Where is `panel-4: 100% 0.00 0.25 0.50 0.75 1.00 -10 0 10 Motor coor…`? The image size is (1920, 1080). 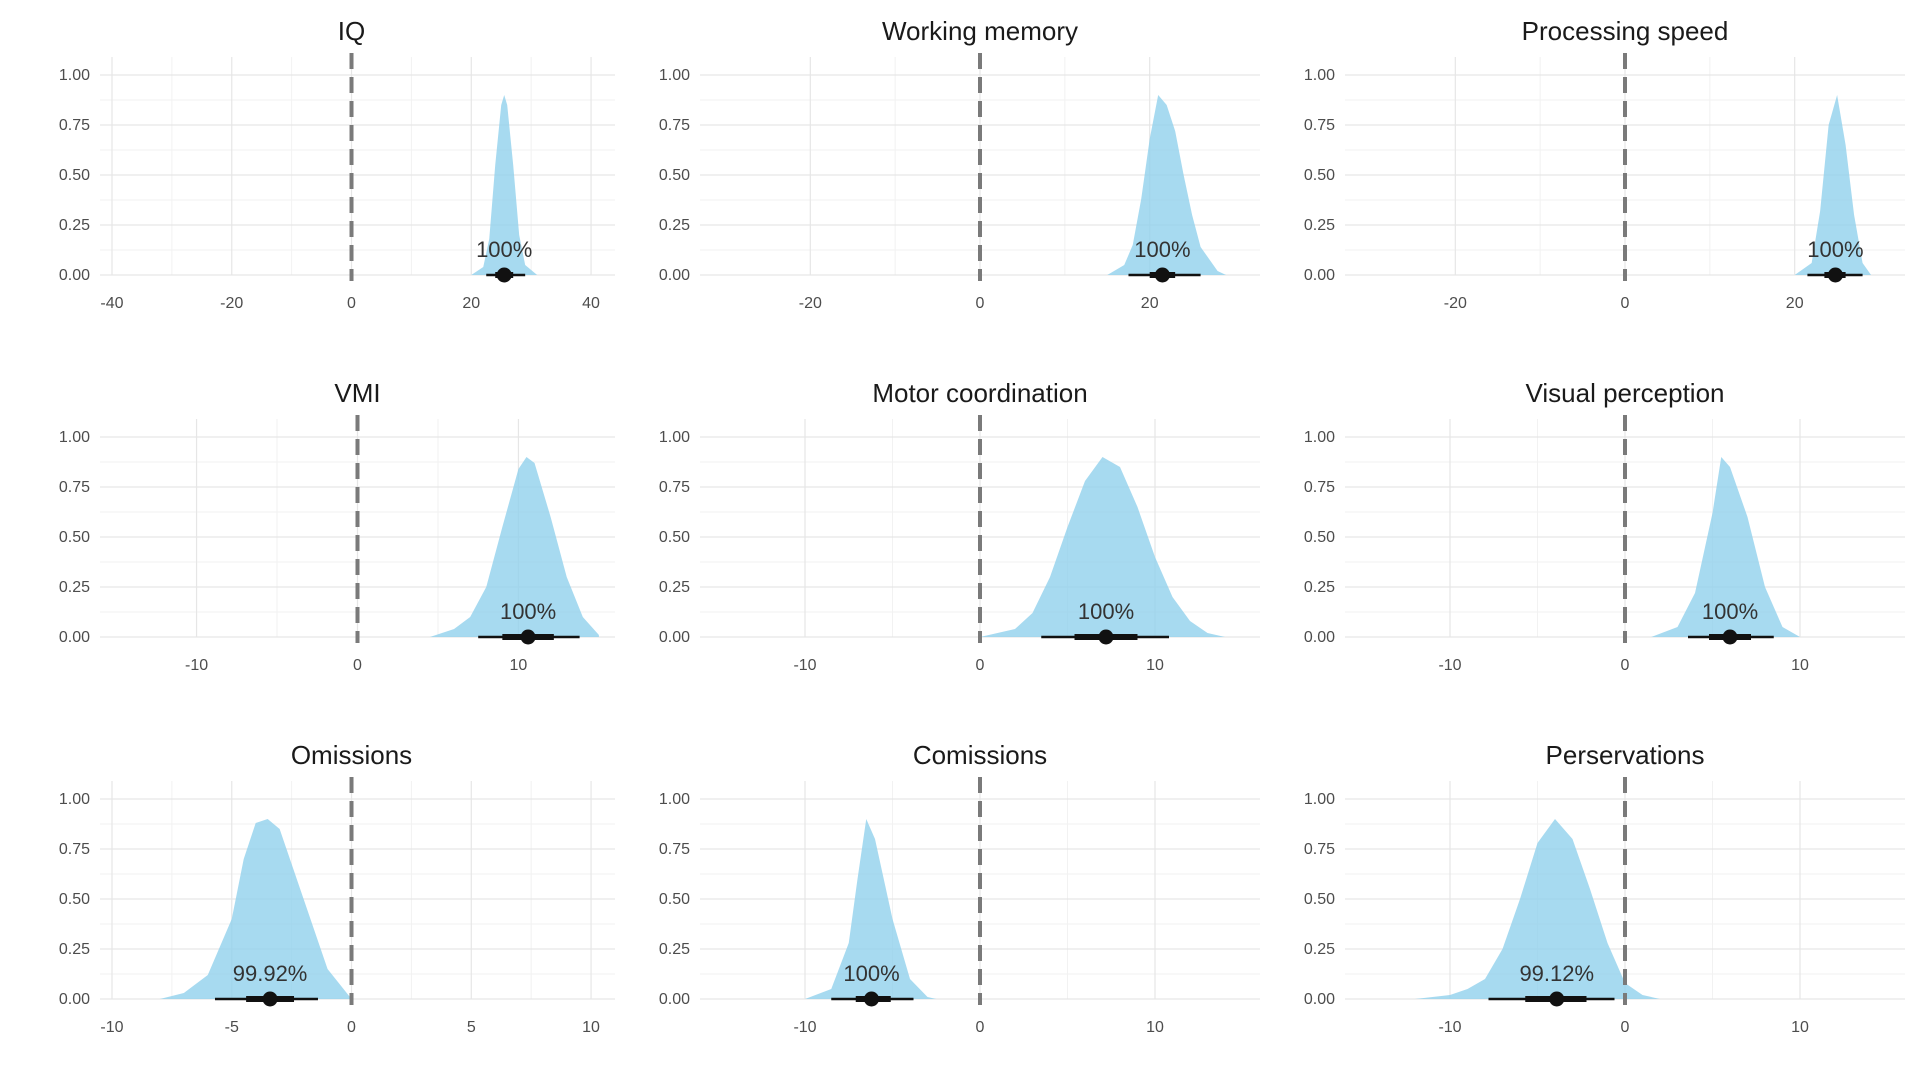 panel-4: 100% 0.00 0.25 0.50 0.75 1.00 -10 0 10 Motor coor… is located at coordinates (959, 526).